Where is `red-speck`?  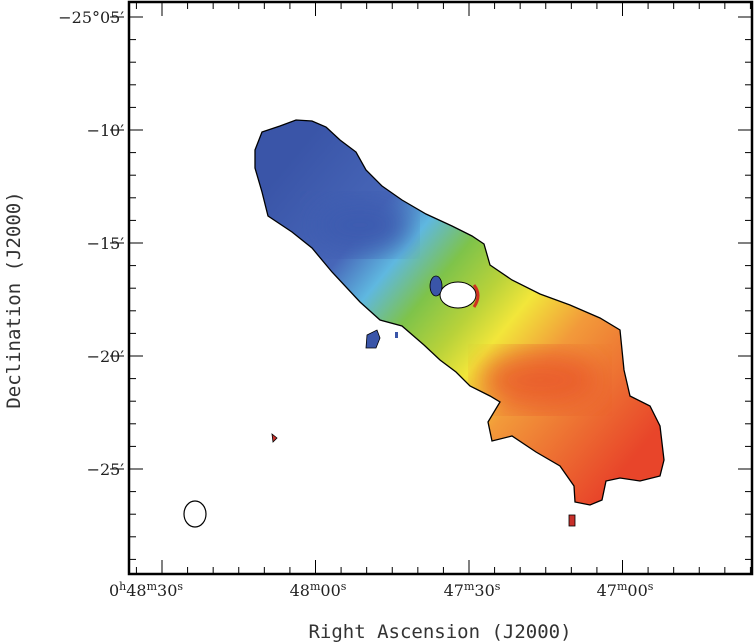 red-speck is located at coordinates (274, 438).